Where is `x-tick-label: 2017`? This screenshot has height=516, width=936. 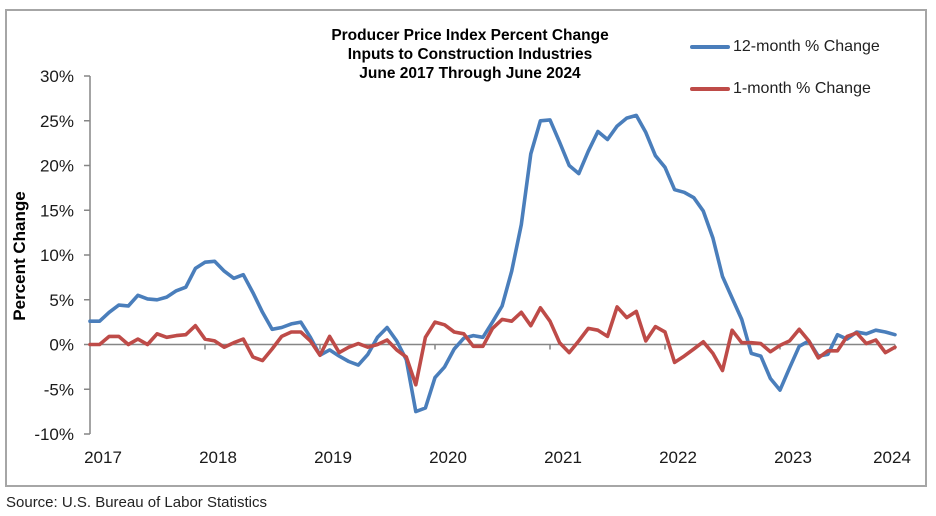 x-tick-label: 2017 is located at coordinates (103, 457).